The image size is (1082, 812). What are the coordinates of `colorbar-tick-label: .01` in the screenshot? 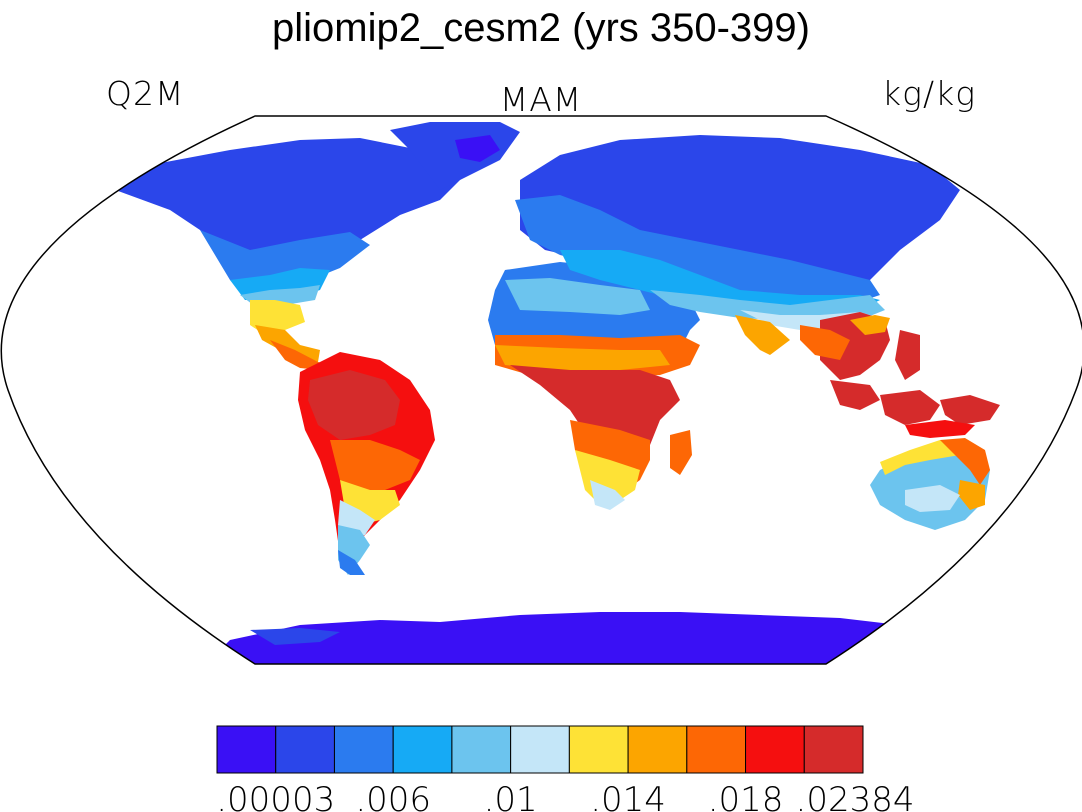 It's located at (511, 796).